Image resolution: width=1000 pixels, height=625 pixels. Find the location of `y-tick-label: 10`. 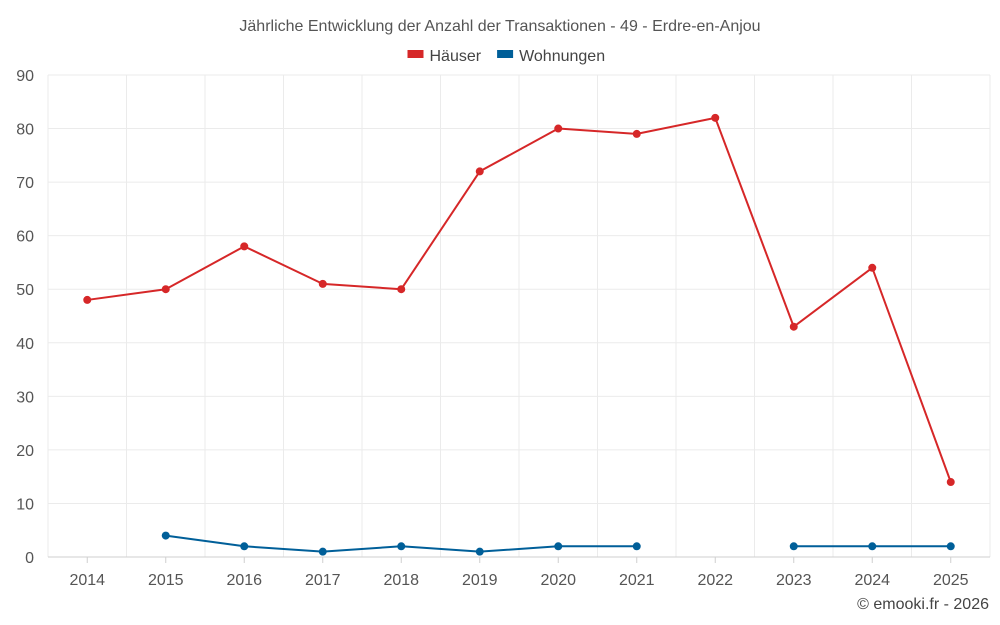

y-tick-label: 10 is located at coordinates (25, 504).